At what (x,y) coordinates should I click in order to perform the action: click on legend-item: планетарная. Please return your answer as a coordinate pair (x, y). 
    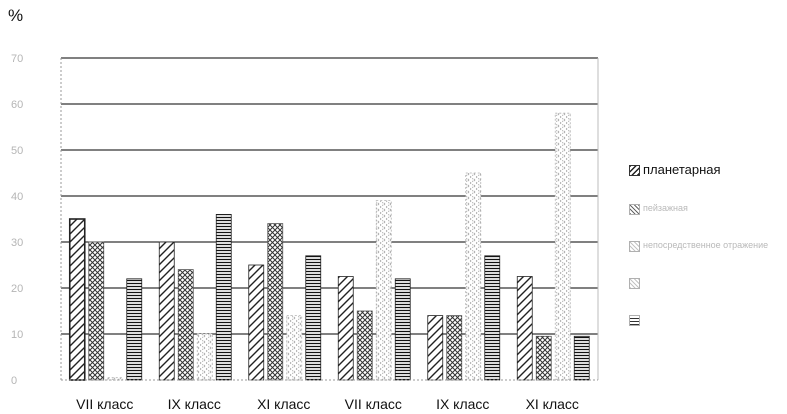
    Looking at the image, I should click on (708, 170).